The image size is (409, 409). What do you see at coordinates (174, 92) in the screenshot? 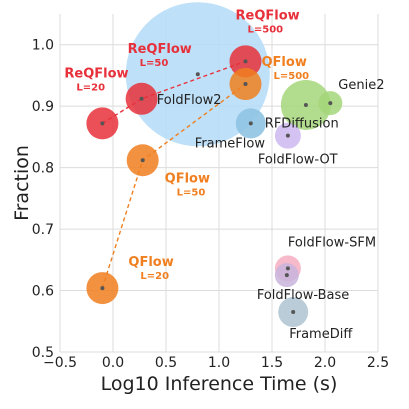
I see `trend-line-reqflow` at bounding box center [174, 92].